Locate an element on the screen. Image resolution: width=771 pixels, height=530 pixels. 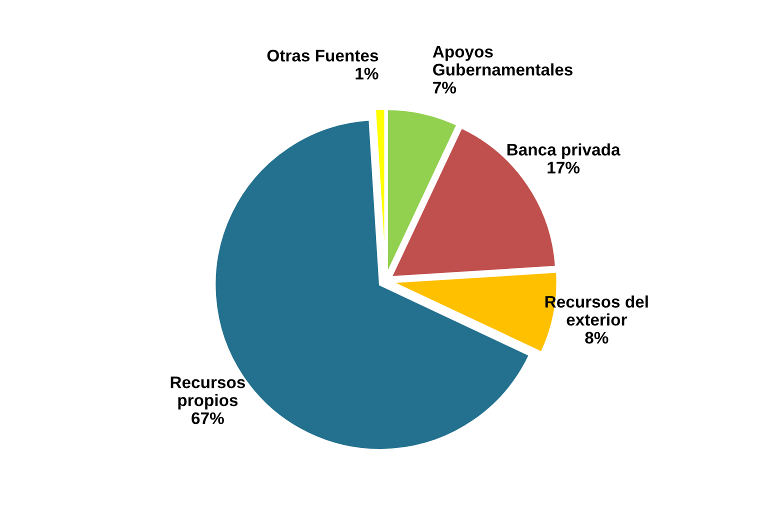
data-label: 8% is located at coordinates (596, 338).